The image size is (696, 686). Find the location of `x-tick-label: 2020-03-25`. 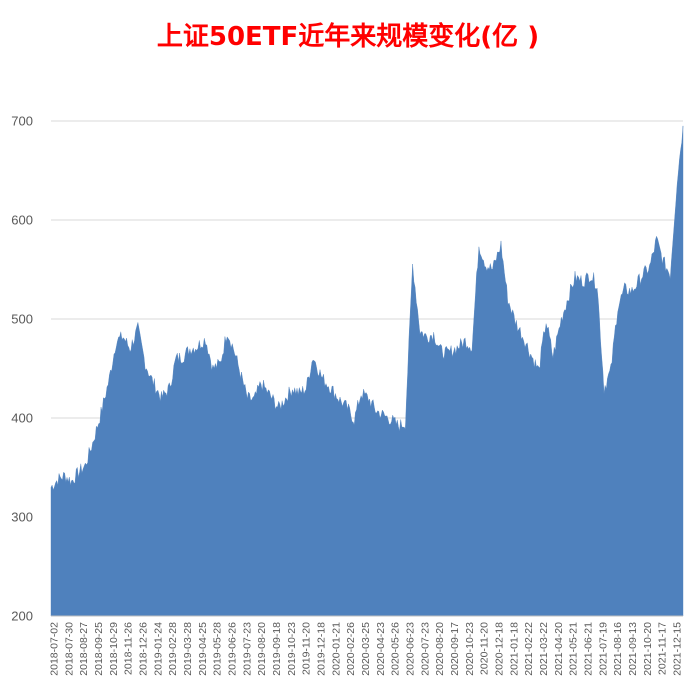

x-tick-label: 2020-03-25 is located at coordinates (366, 649).